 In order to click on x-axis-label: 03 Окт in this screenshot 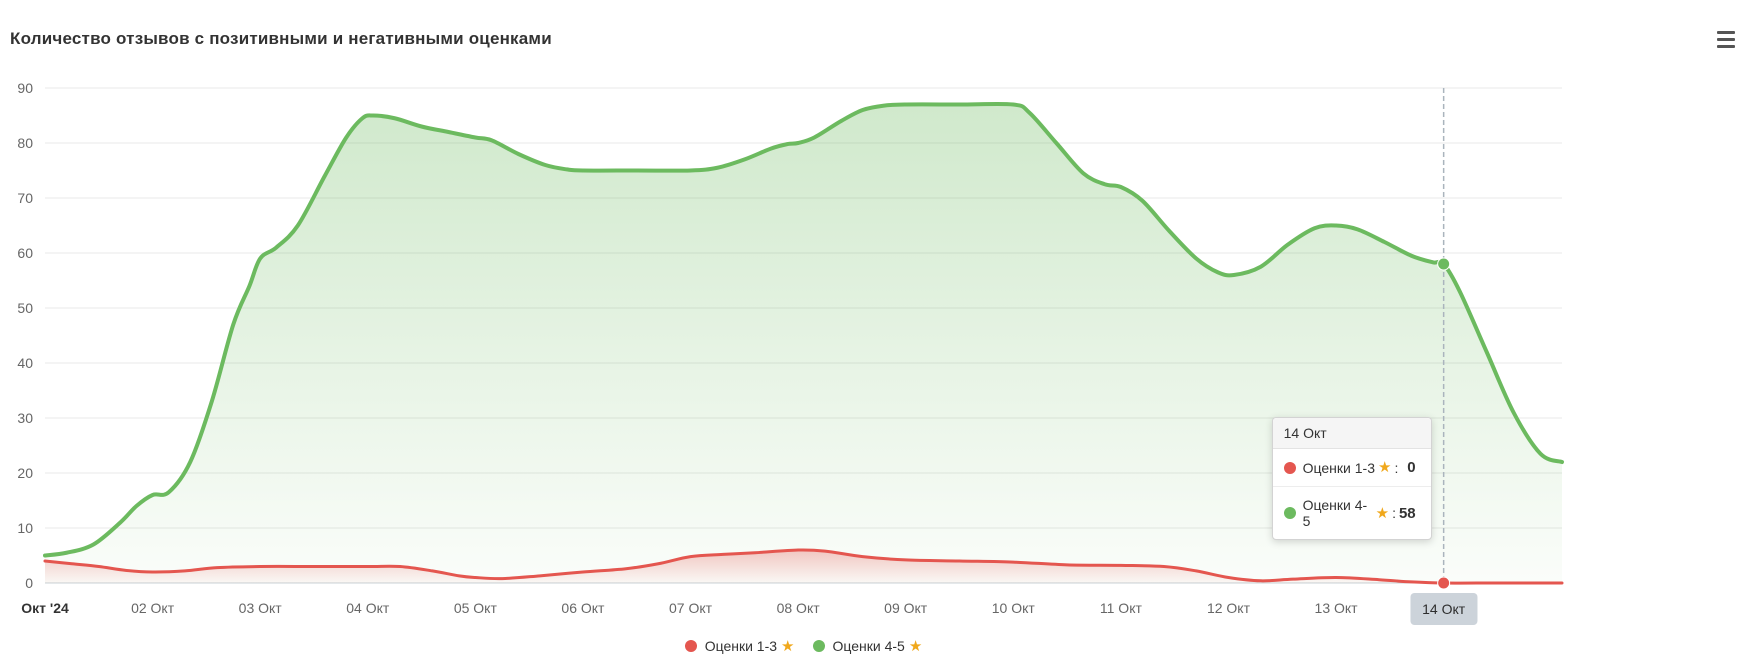, I will do `click(261, 608)`.